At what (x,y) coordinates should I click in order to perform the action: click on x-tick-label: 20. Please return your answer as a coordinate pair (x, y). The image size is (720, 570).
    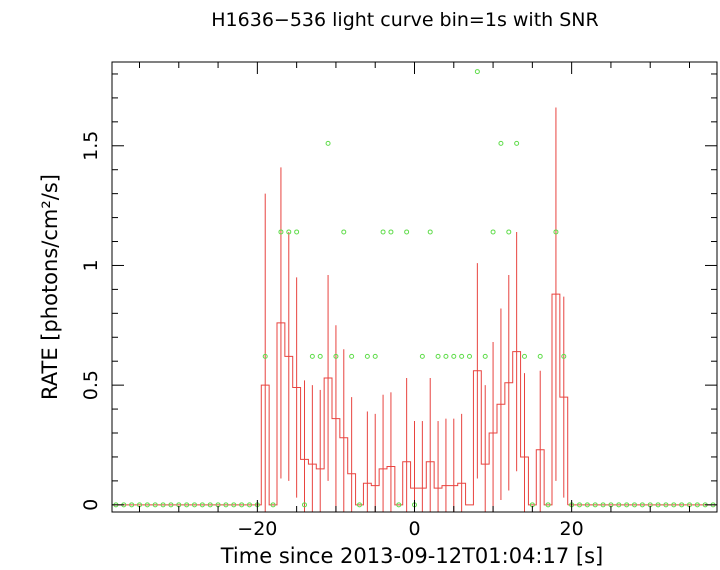
    Looking at the image, I should click on (572, 529).